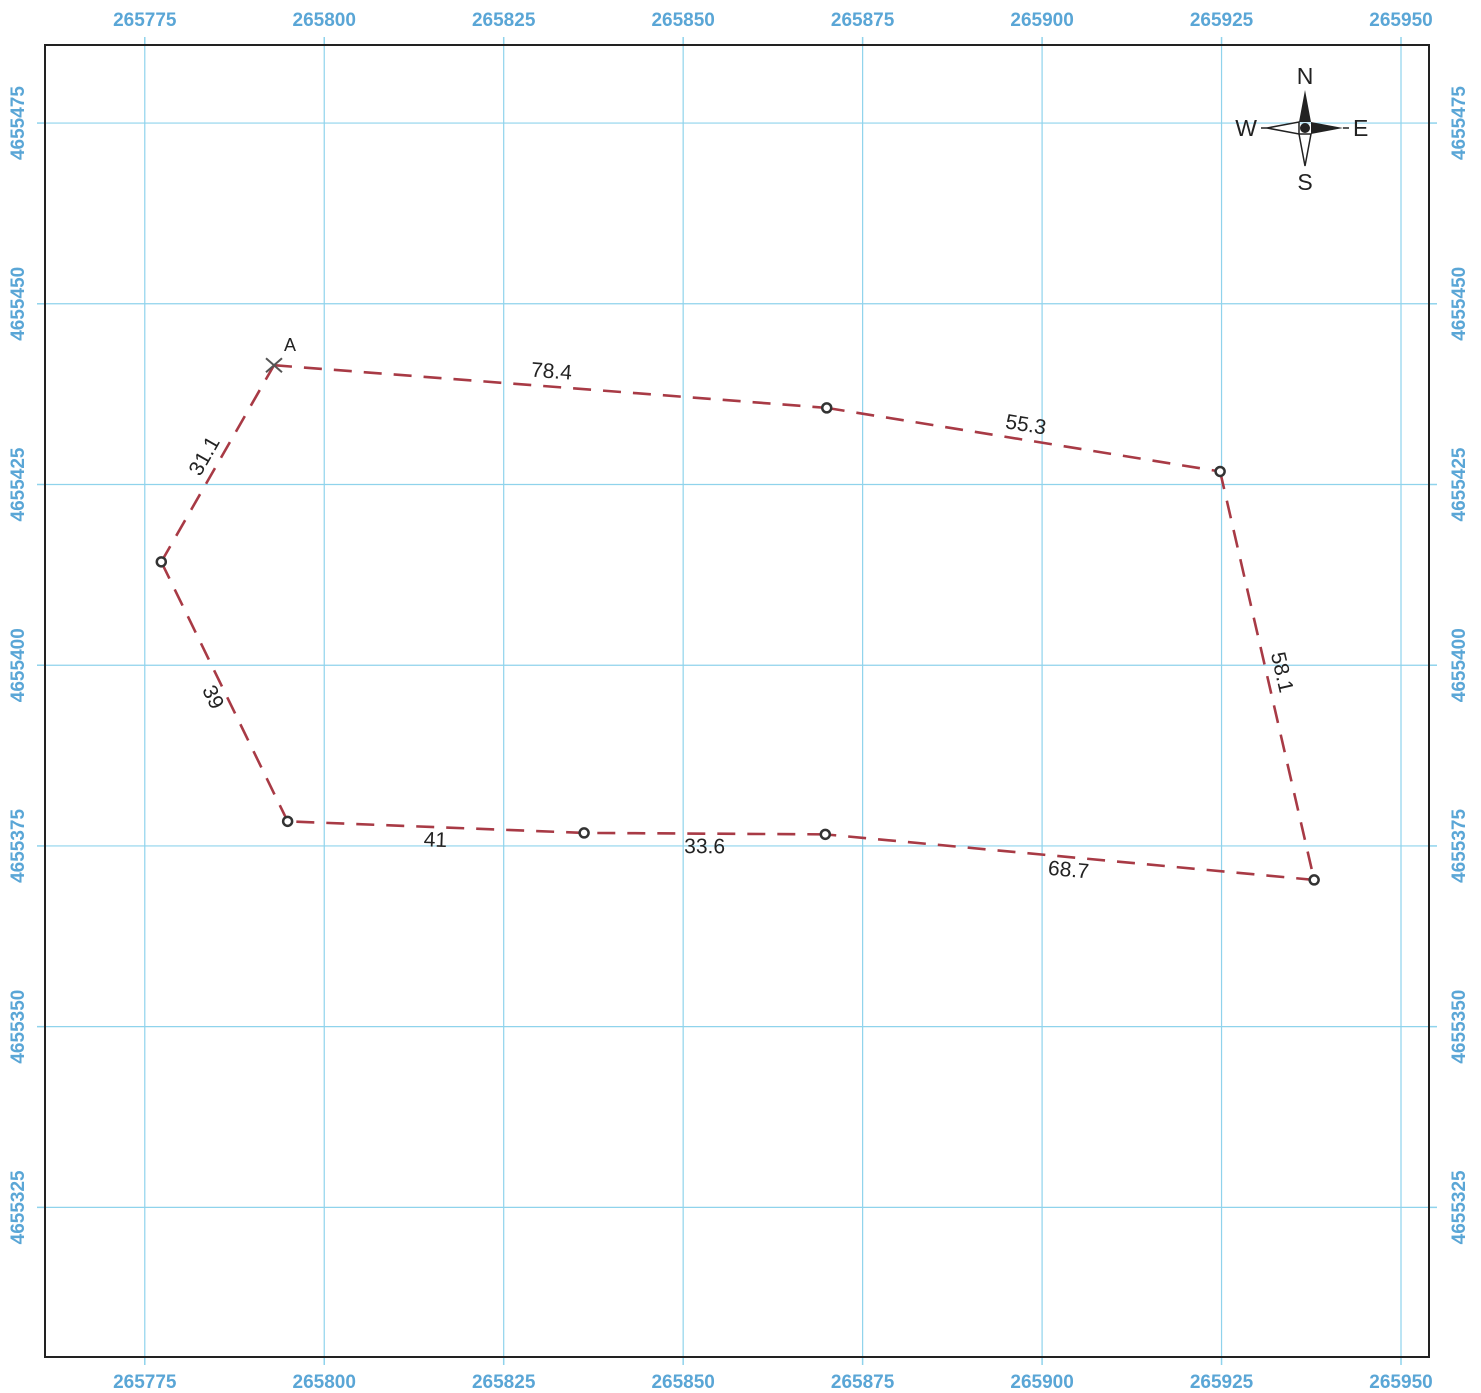 This screenshot has width=1481, height=1393. What do you see at coordinates (1305, 106) in the screenshot?
I see `compass-arrow-north` at bounding box center [1305, 106].